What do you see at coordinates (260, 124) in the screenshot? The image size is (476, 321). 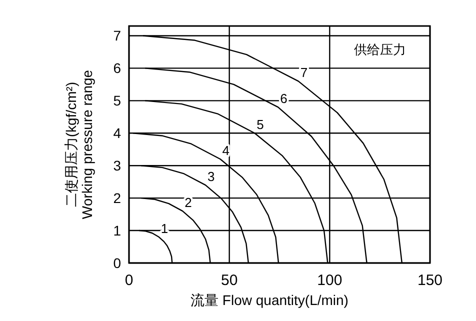 I see `series-label: 5` at bounding box center [260, 124].